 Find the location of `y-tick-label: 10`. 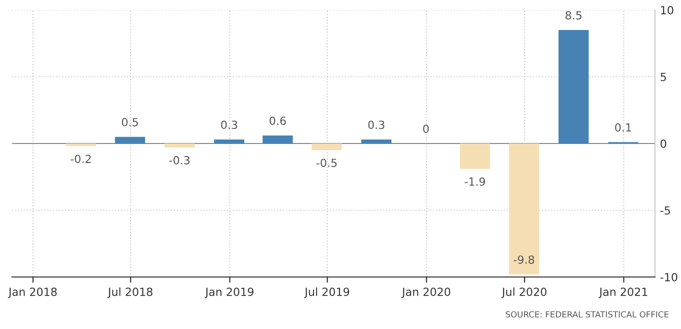

y-tick-label: 10 is located at coordinates (667, 10).